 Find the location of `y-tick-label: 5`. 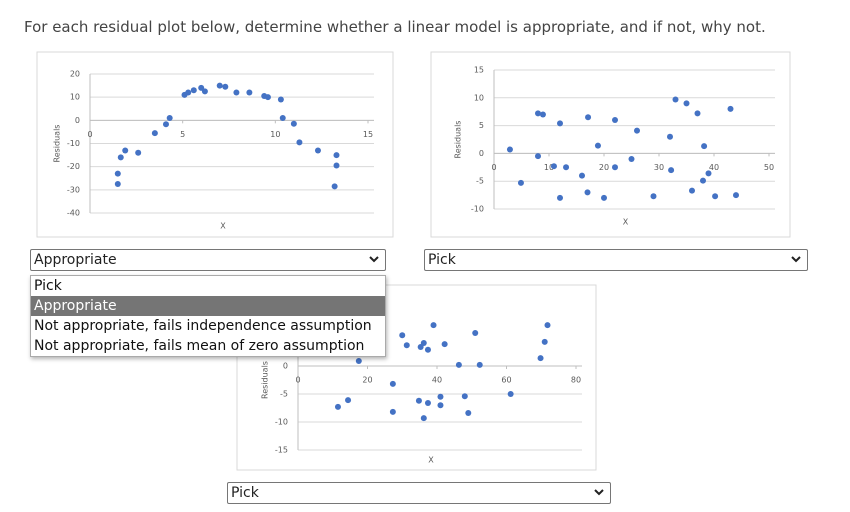

y-tick-label: 5 is located at coordinates (481, 125).